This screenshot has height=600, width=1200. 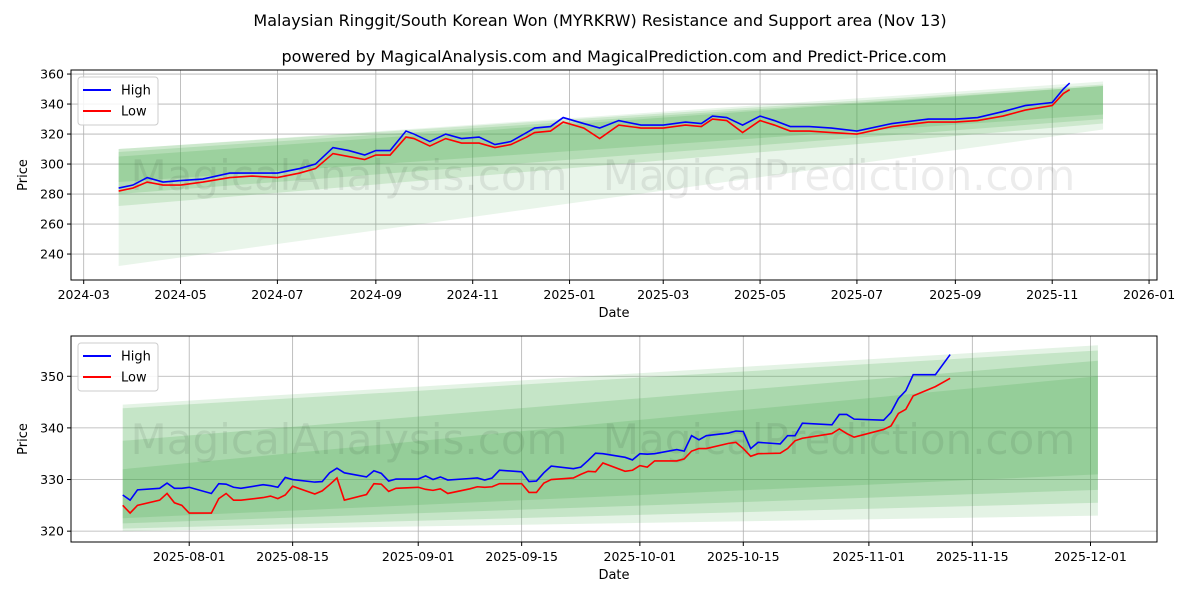 I want to click on x-tick-label: 2025-09-15, so click(x=521, y=556).